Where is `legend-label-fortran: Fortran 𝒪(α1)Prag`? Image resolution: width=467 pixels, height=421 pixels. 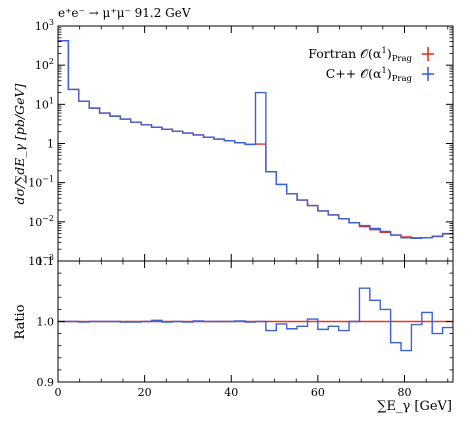
legend-label-fortran: Fortran 𝒪(α1)Prag is located at coordinates (360, 55).